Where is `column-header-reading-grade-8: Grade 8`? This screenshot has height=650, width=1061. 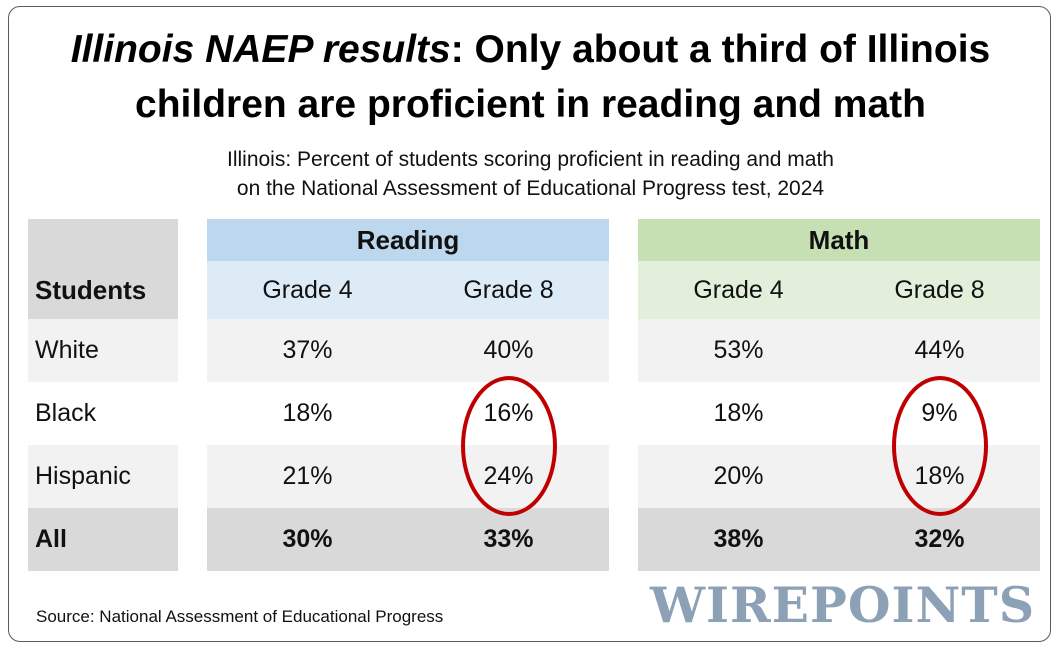
column-header-reading-grade-8: Grade 8 is located at coordinates (508, 290).